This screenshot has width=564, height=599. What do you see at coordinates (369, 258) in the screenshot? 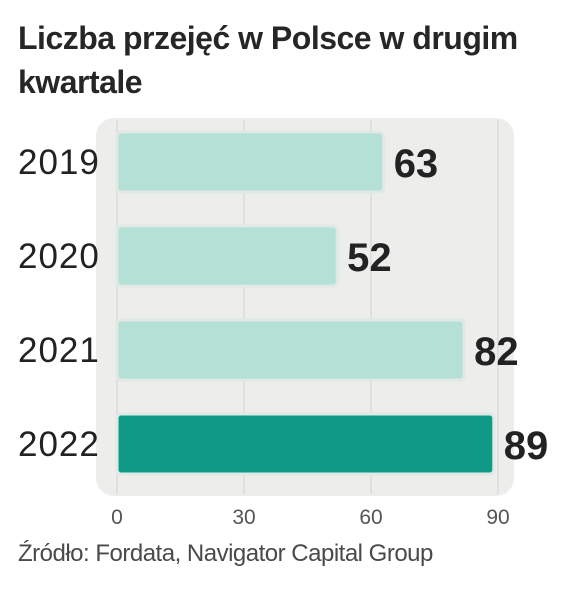
I see `value-label-2020: 52` at bounding box center [369, 258].